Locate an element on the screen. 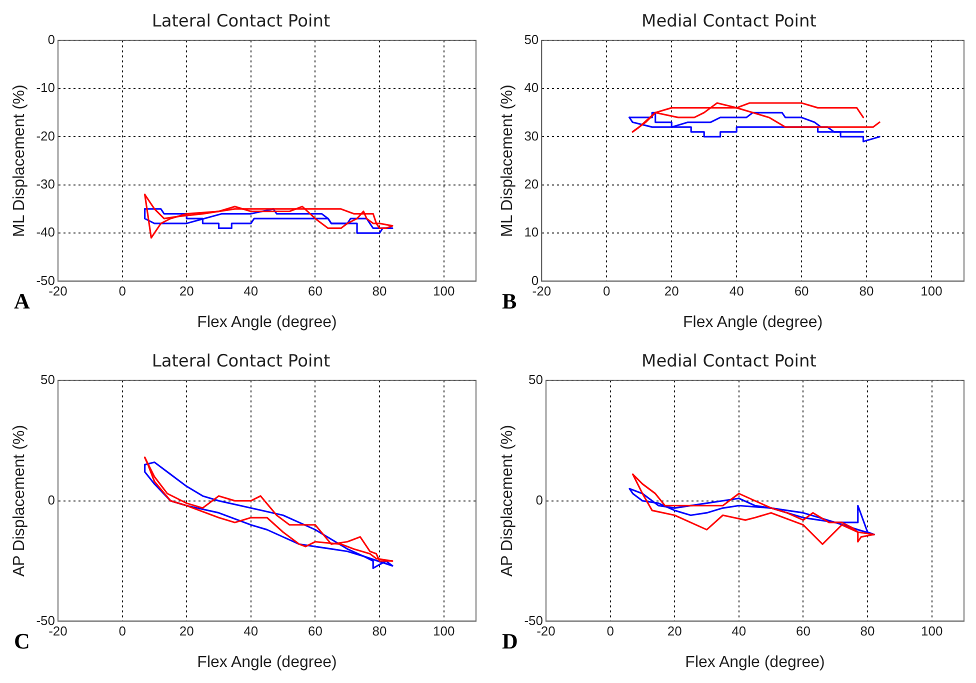 The image size is (976, 683). y-tick-label: 10 is located at coordinates (531, 232).